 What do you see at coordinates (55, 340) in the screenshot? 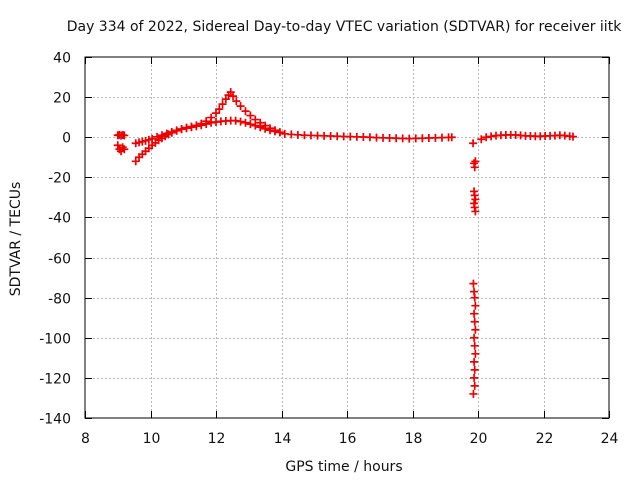
I see `y-tick-label: -100` at bounding box center [55, 340].